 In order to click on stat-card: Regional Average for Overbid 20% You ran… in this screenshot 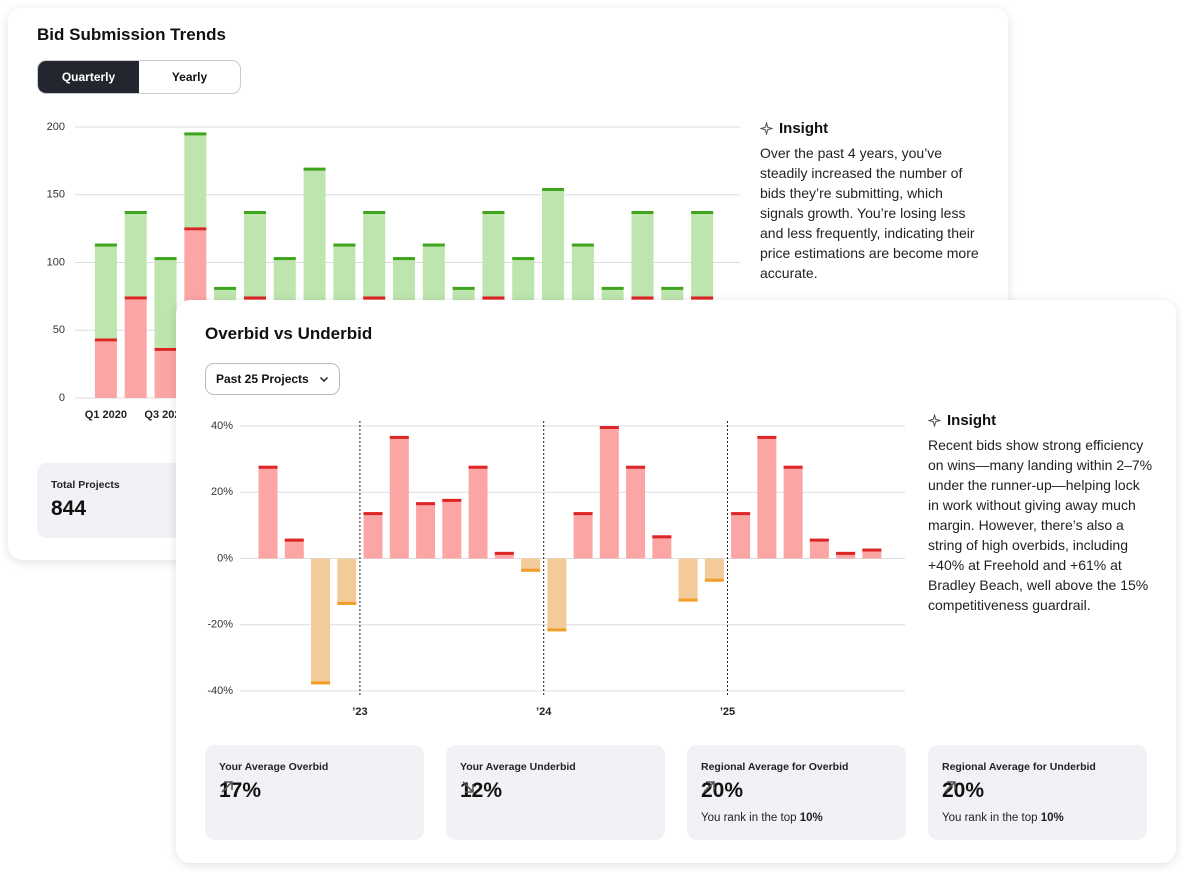, I will do `click(796, 792)`.